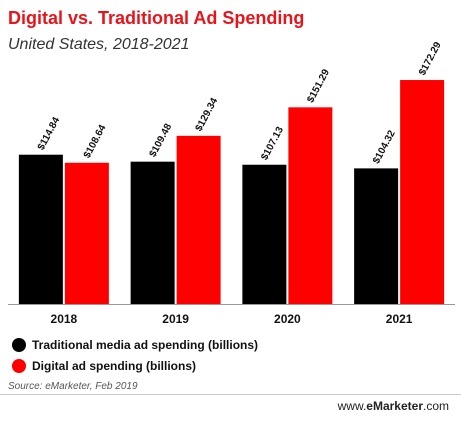 The image size is (461, 423). What do you see at coordinates (318, 85) in the screenshot?
I see `value-label-digital-2020: $151.29` at bounding box center [318, 85].